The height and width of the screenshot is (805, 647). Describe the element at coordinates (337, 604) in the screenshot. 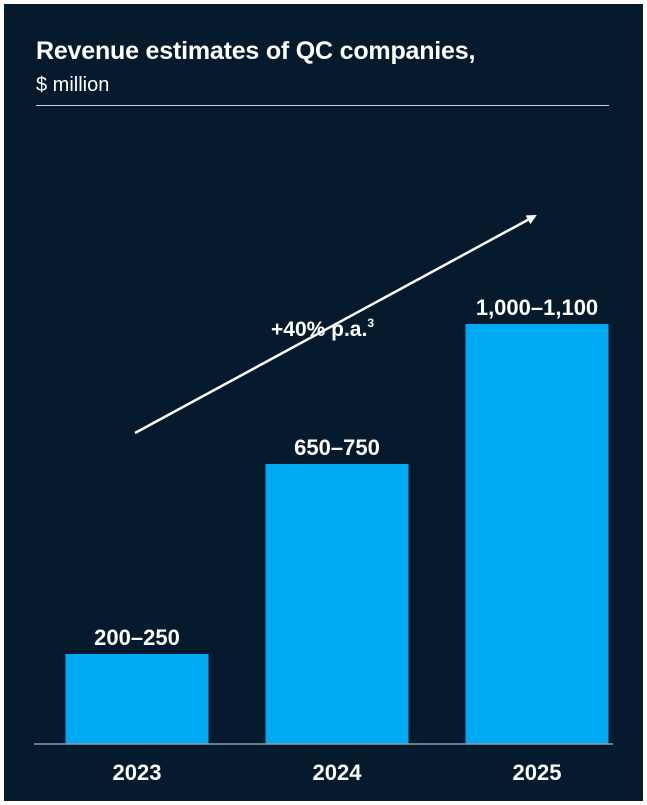

I see `bar-2024` at that location.